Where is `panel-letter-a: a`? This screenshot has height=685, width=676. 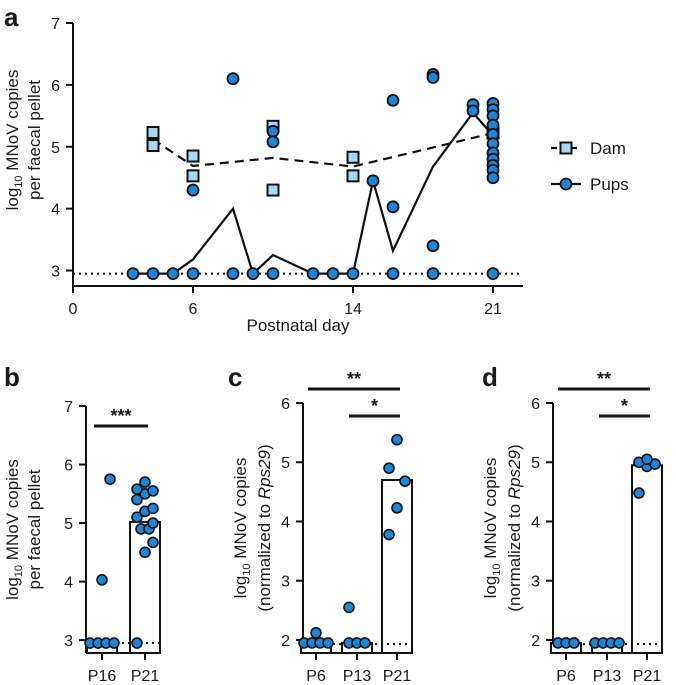
panel-letter-a: a is located at coordinates (11, 17).